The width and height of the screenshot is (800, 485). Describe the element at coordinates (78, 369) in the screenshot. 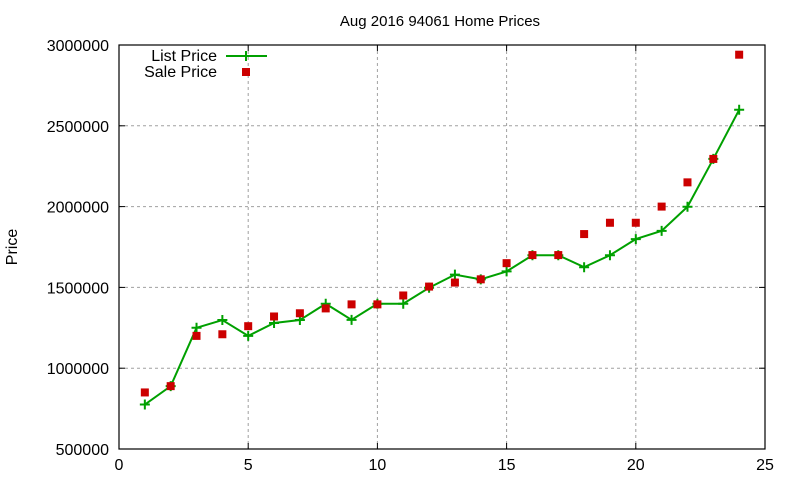

I see `y-tick-label: 1000000` at that location.